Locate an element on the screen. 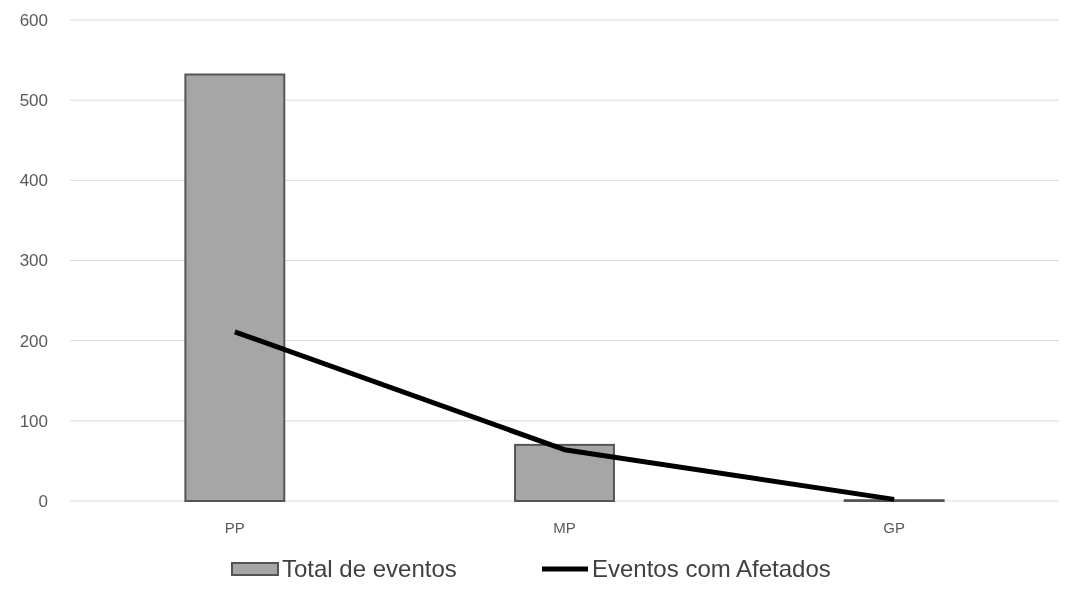 The image size is (1089, 599). x-tick-label: MP is located at coordinates (564, 527).